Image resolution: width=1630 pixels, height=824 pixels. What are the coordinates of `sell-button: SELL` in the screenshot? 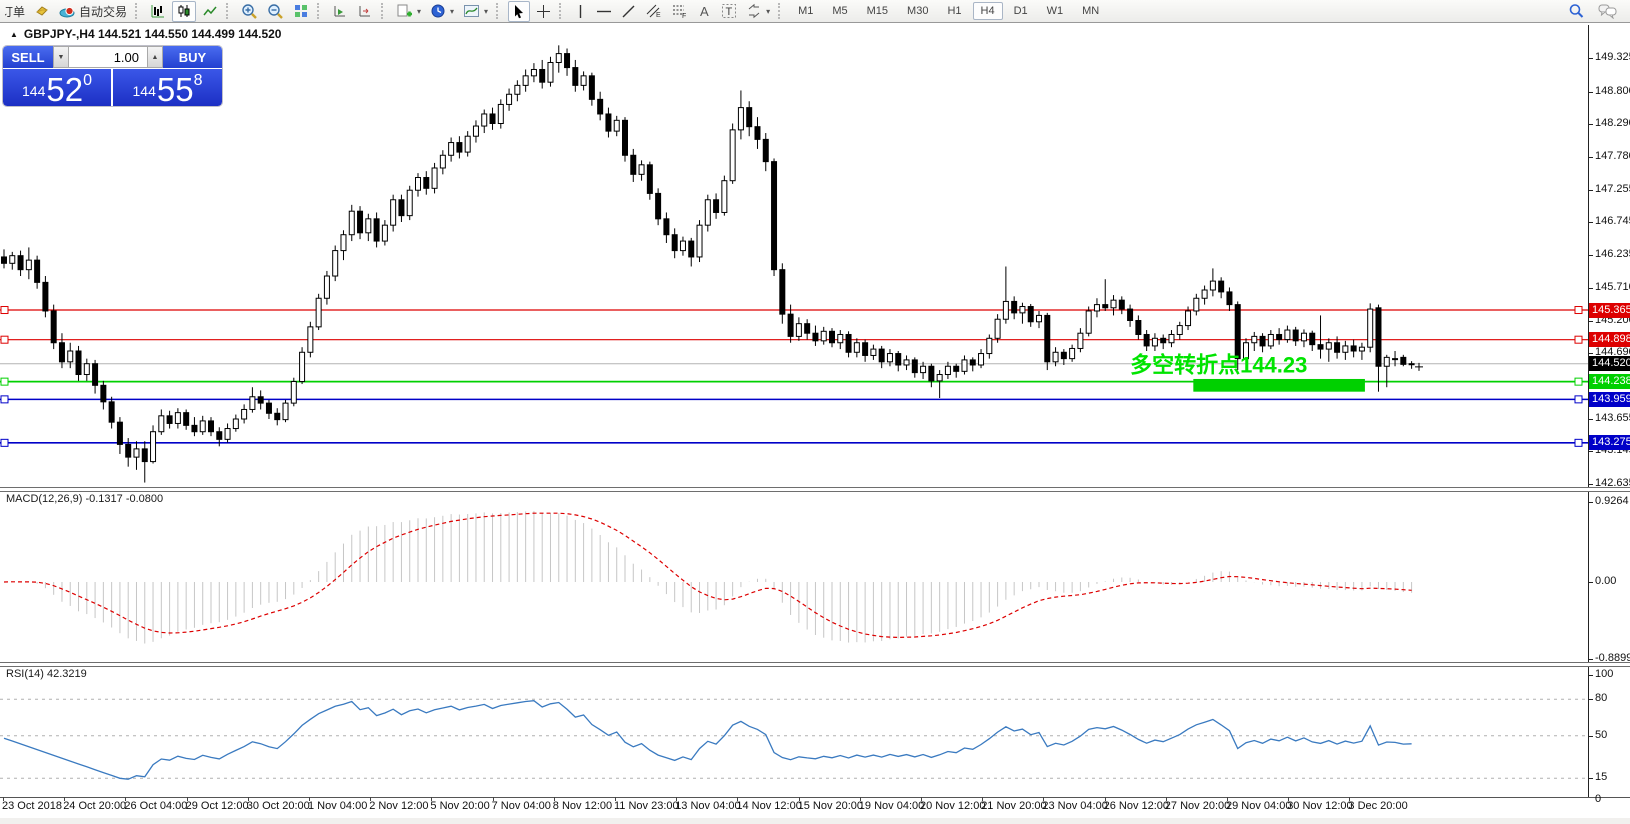 It's located at (28, 57).